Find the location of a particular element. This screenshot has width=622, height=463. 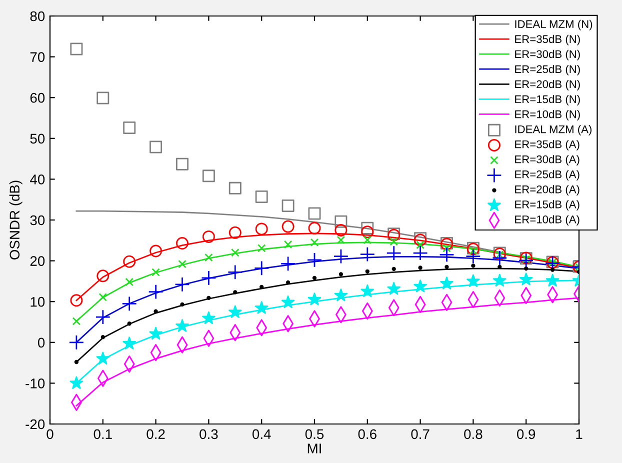

x-axis-title: MI is located at coordinates (314, 449).